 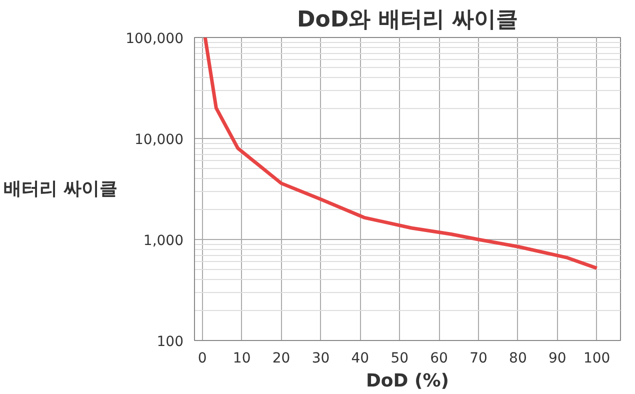 I want to click on x-tick-label: 0, so click(x=202, y=358).